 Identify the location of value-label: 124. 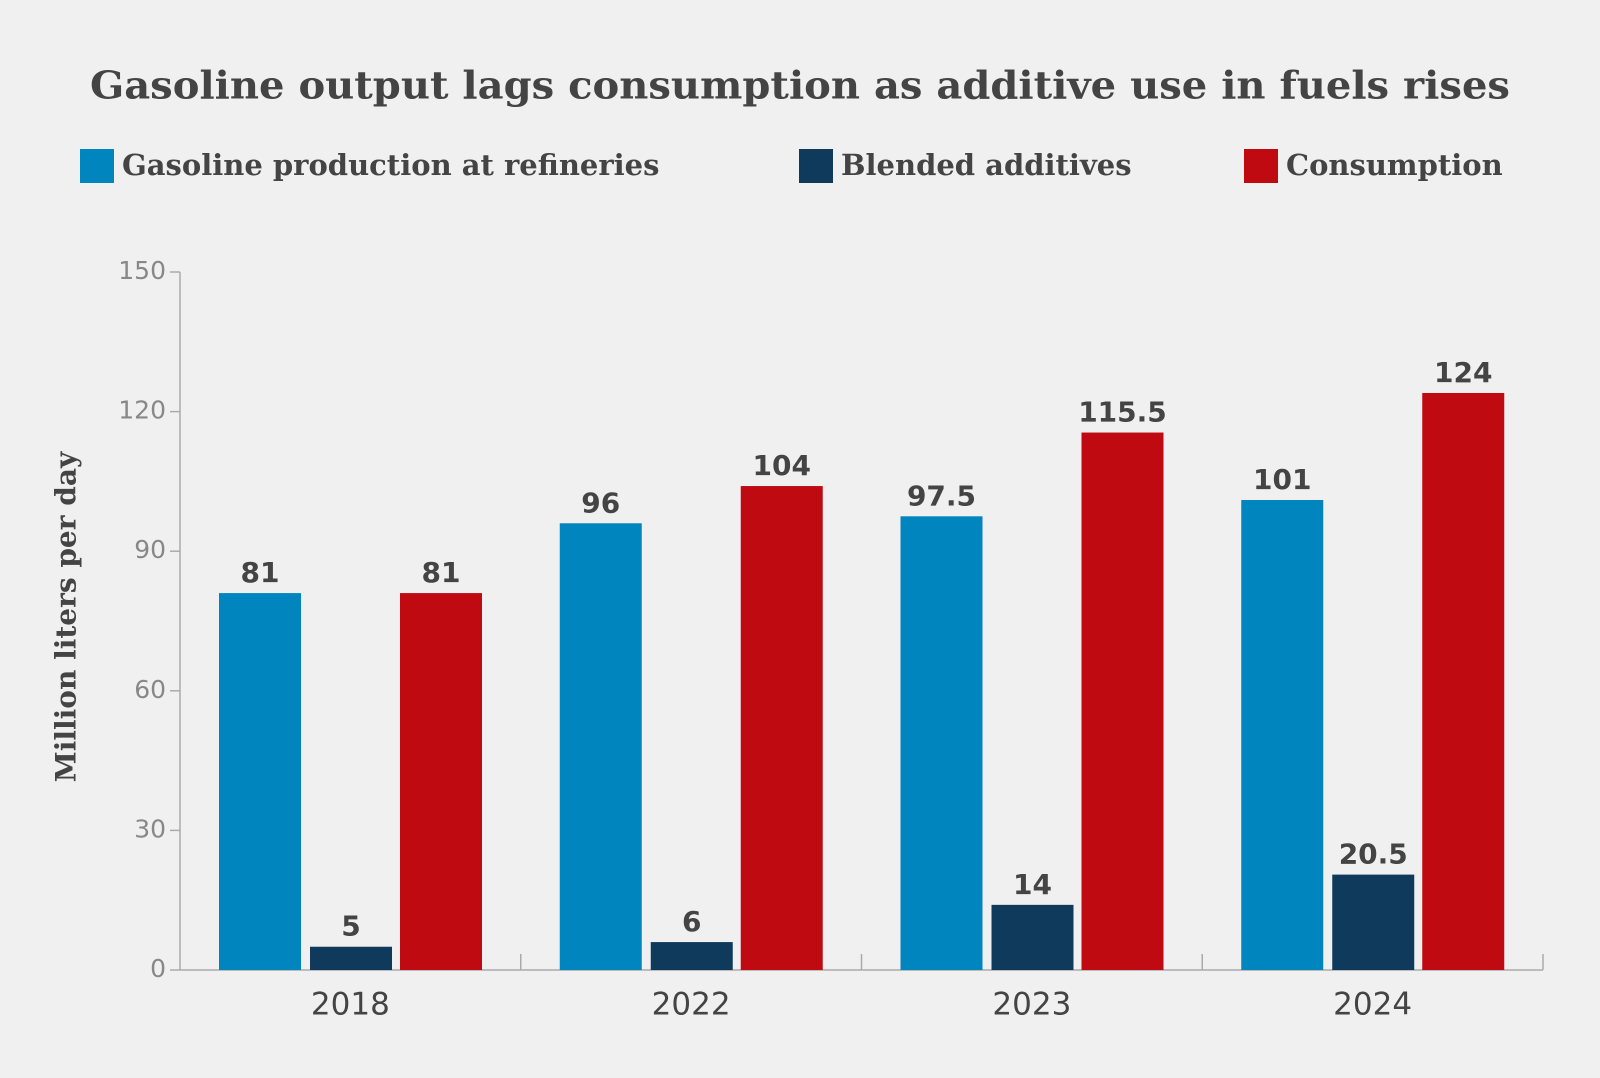
(1463, 372).